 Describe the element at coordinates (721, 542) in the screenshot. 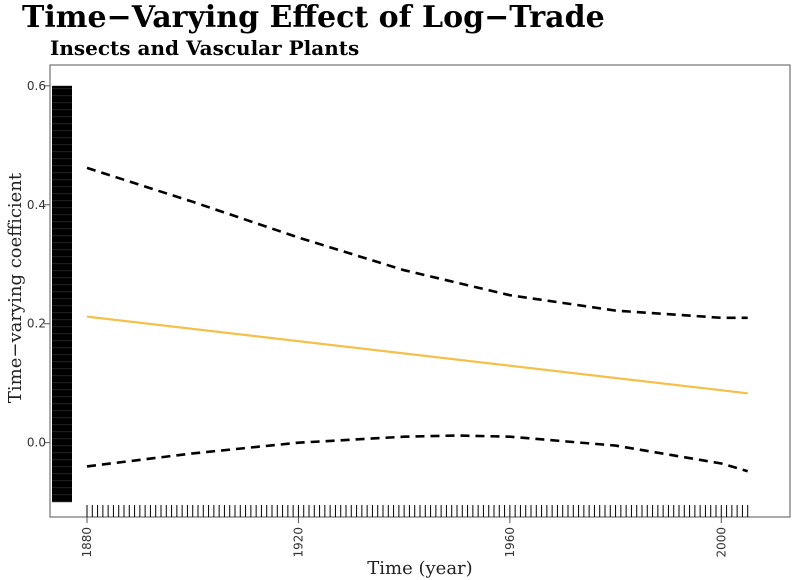

I see `x-tick-label: 2000` at that location.